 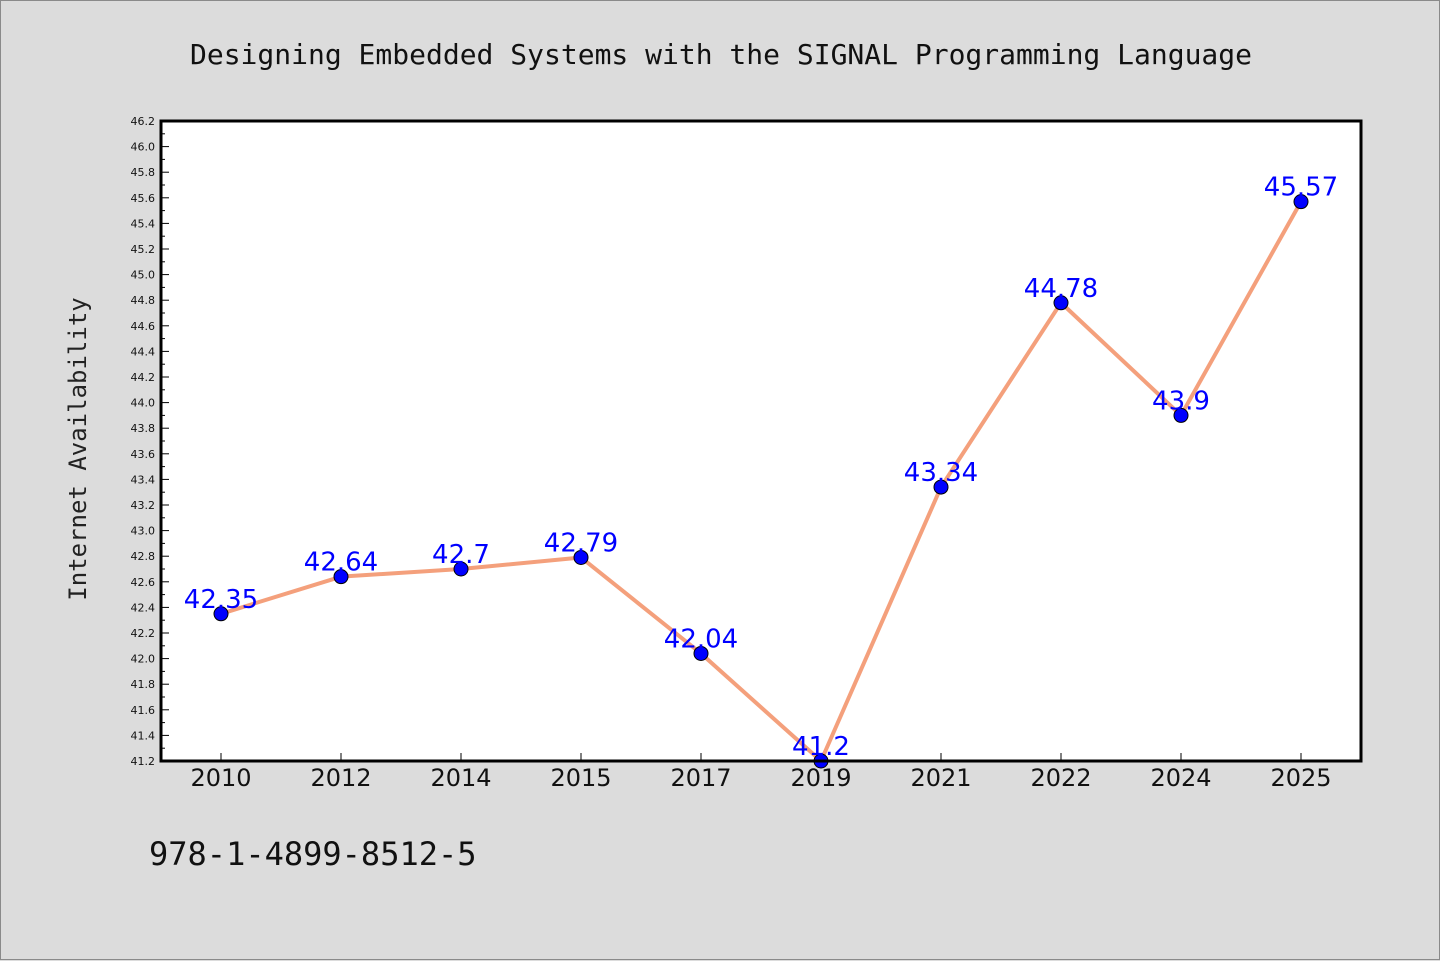 I want to click on data-label: 42.04, so click(x=701, y=639).